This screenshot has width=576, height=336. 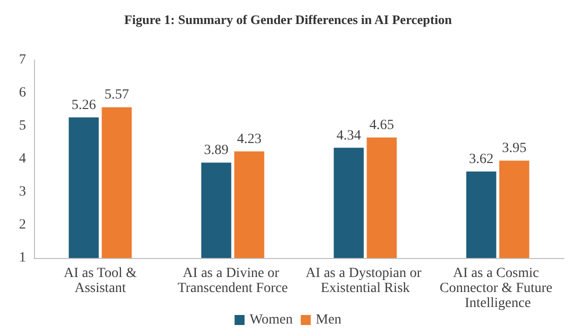 I want to click on y-tick-label: 5, so click(x=22, y=126).